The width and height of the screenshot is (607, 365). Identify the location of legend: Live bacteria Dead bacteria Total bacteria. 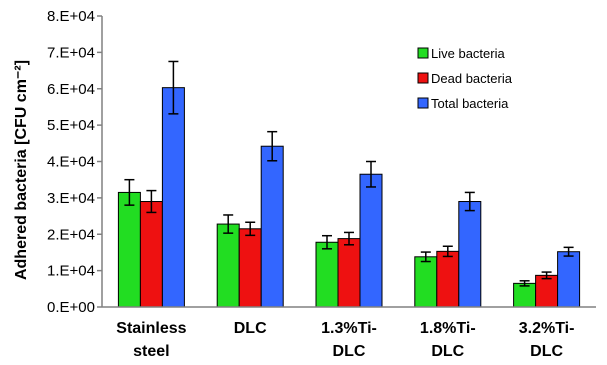
(465, 78).